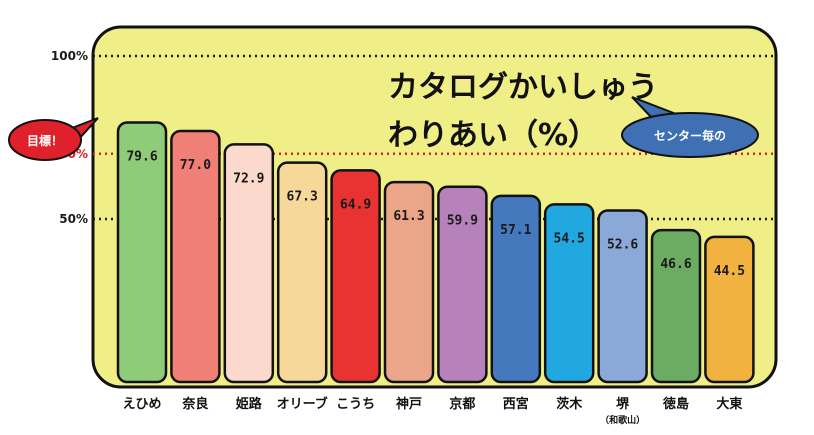  Describe the element at coordinates (523, 87) in the screenshot. I see `chart-title-line1: カタログかいしゅう` at that location.